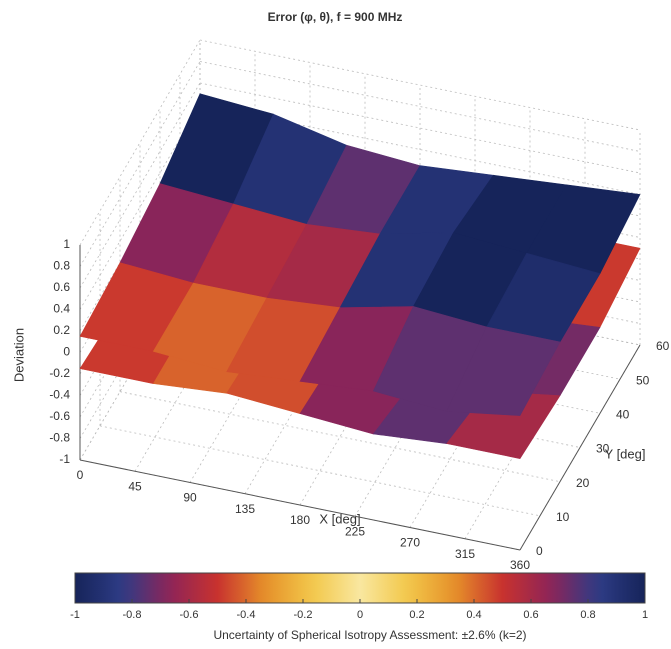 The height and width of the screenshot is (649, 671). I want to click on y-tick-label: 40, so click(623, 415).